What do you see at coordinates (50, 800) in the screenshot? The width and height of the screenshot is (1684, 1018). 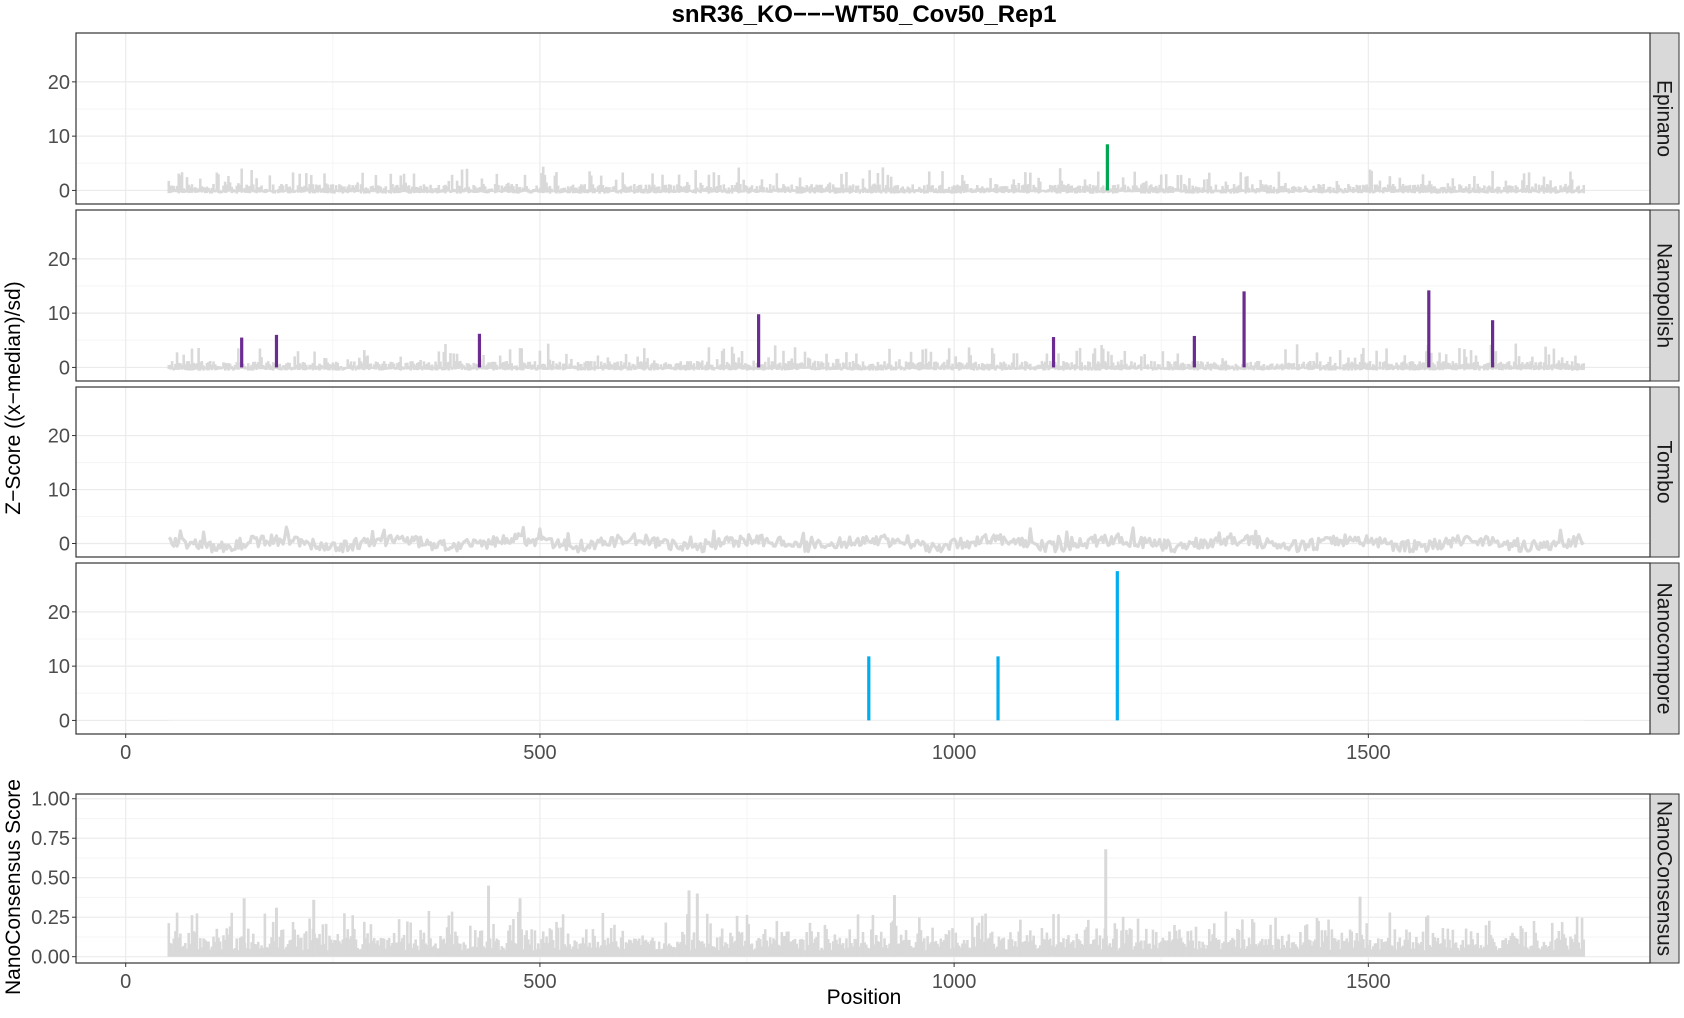 I see `y-tick-label: 1.00` at bounding box center [50, 800].